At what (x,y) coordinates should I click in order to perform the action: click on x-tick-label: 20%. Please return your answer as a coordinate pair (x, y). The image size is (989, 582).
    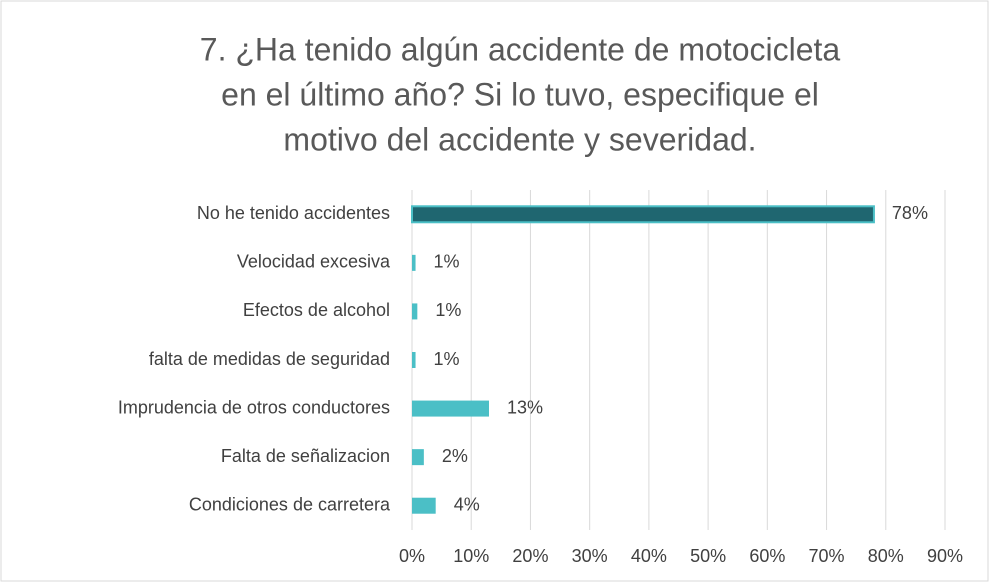
    Looking at the image, I should click on (530, 556).